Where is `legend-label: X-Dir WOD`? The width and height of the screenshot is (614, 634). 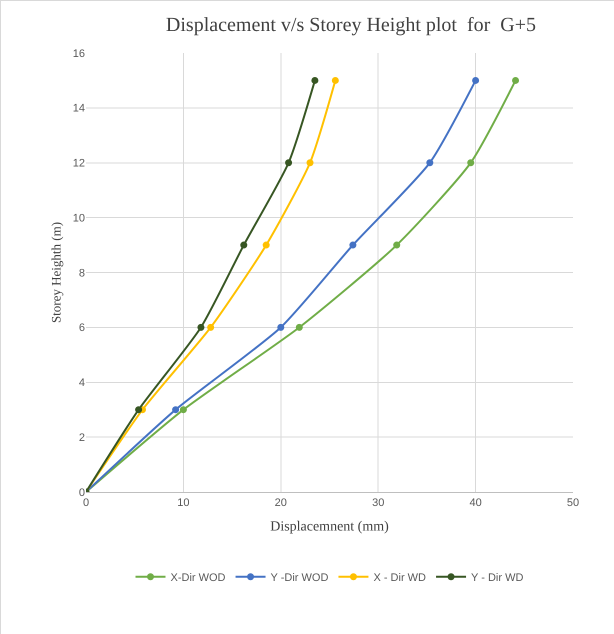 legend-label: X-Dir WOD is located at coordinates (198, 578).